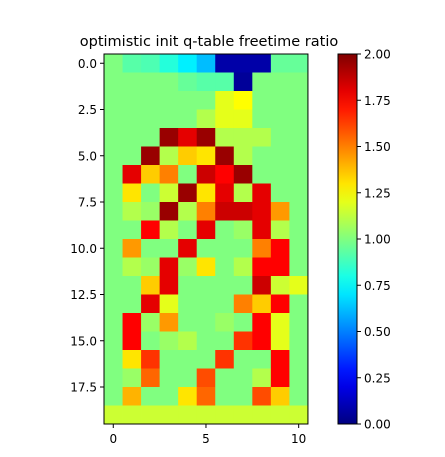 This screenshot has width=445, height=457. What do you see at coordinates (377, 378) in the screenshot?
I see `colorbar-tick-label: 0.25` at bounding box center [377, 378].